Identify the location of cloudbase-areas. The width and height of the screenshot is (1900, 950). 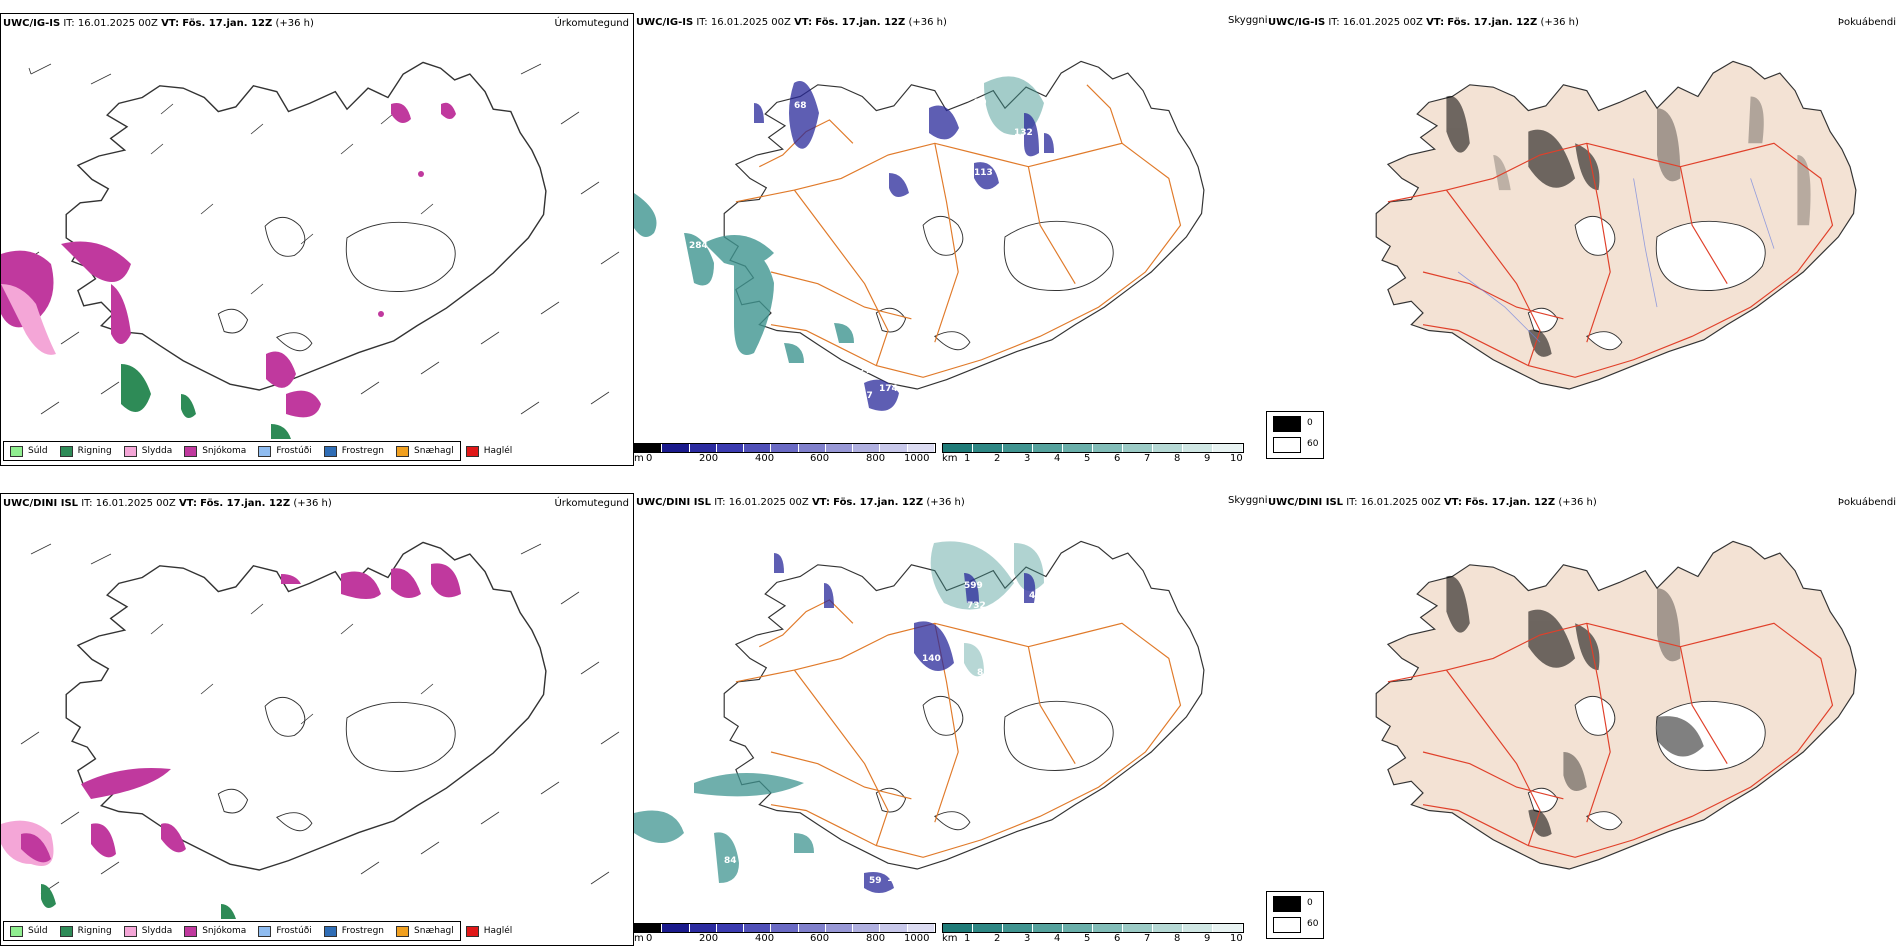
(904, 246).